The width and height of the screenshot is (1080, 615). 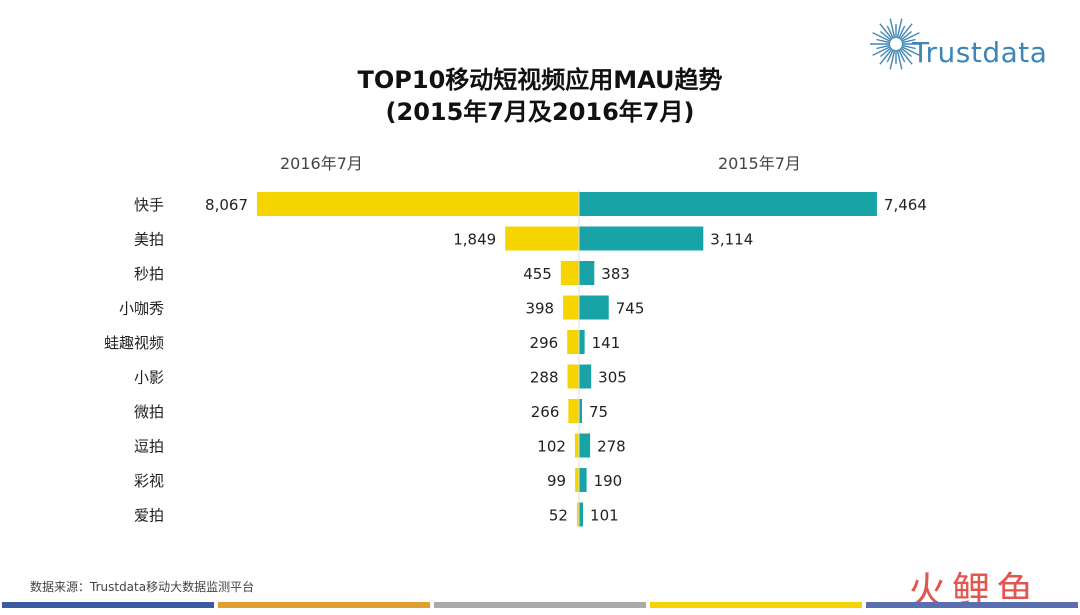 What do you see at coordinates (544, 343) in the screenshot?
I see `data-label-left: 296` at bounding box center [544, 343].